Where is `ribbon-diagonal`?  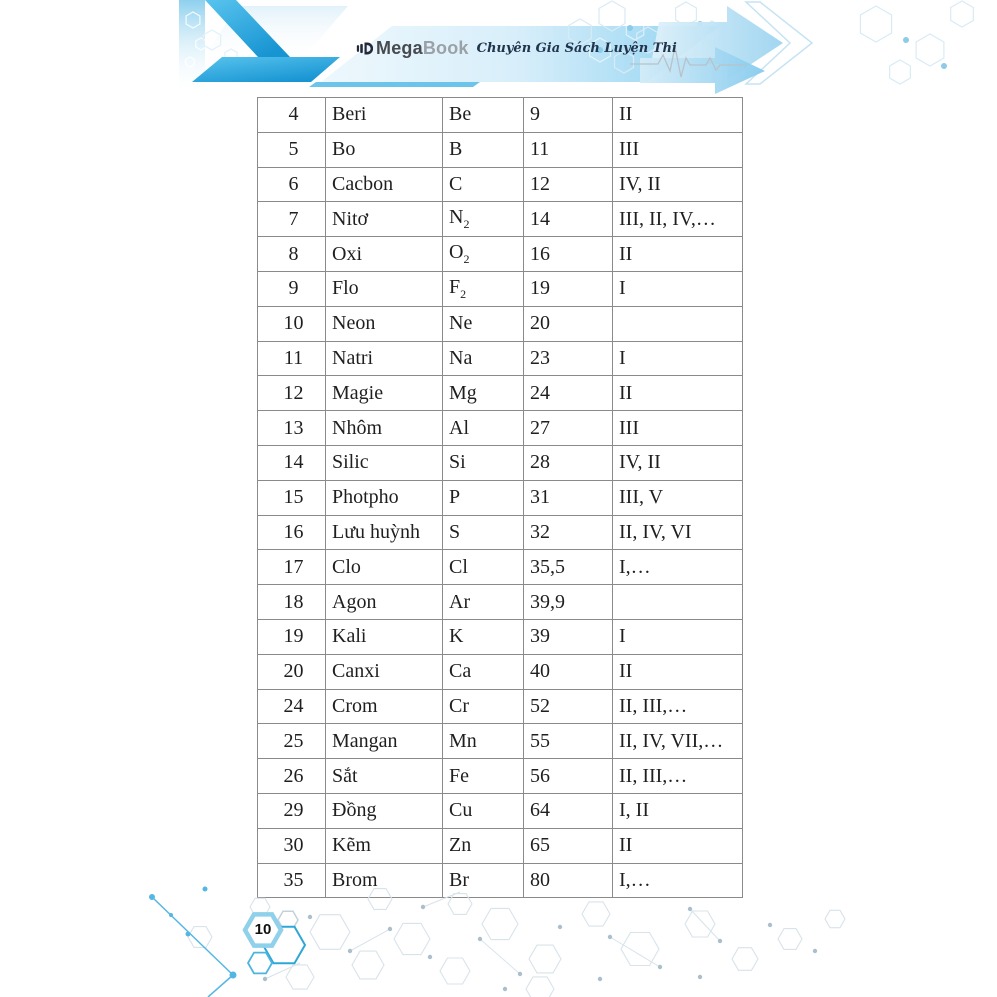 ribbon-diagonal is located at coordinates (247, 28).